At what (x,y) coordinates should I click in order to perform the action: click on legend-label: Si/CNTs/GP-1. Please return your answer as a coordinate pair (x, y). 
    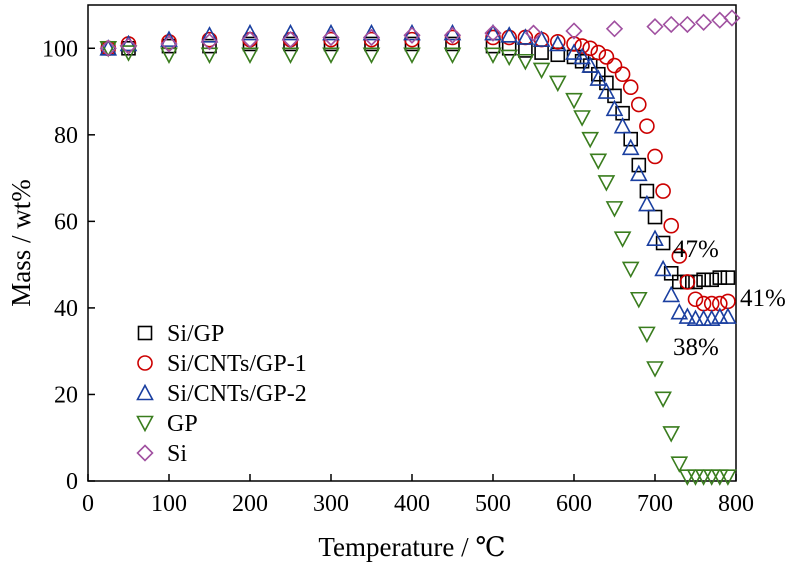
    Looking at the image, I should click on (237, 364).